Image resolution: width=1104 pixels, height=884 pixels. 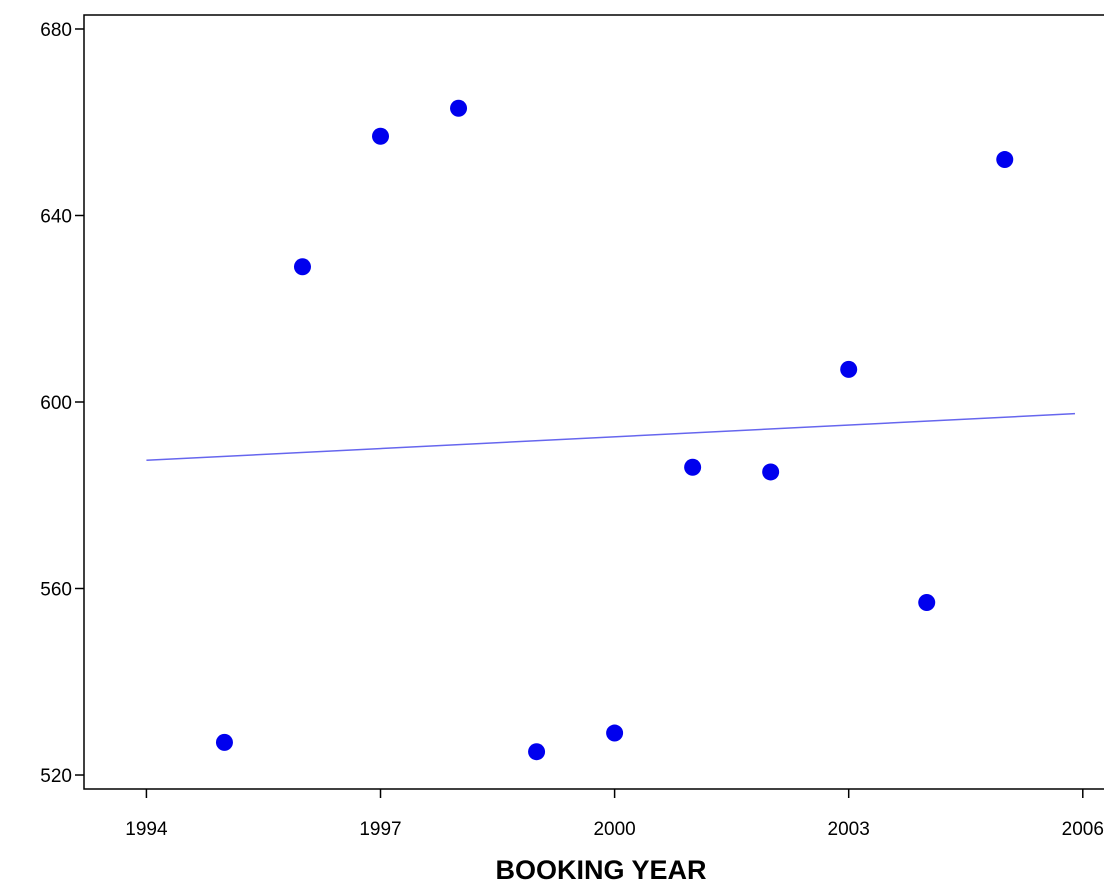 I want to click on y-tick-label: 560, so click(x=56, y=590).